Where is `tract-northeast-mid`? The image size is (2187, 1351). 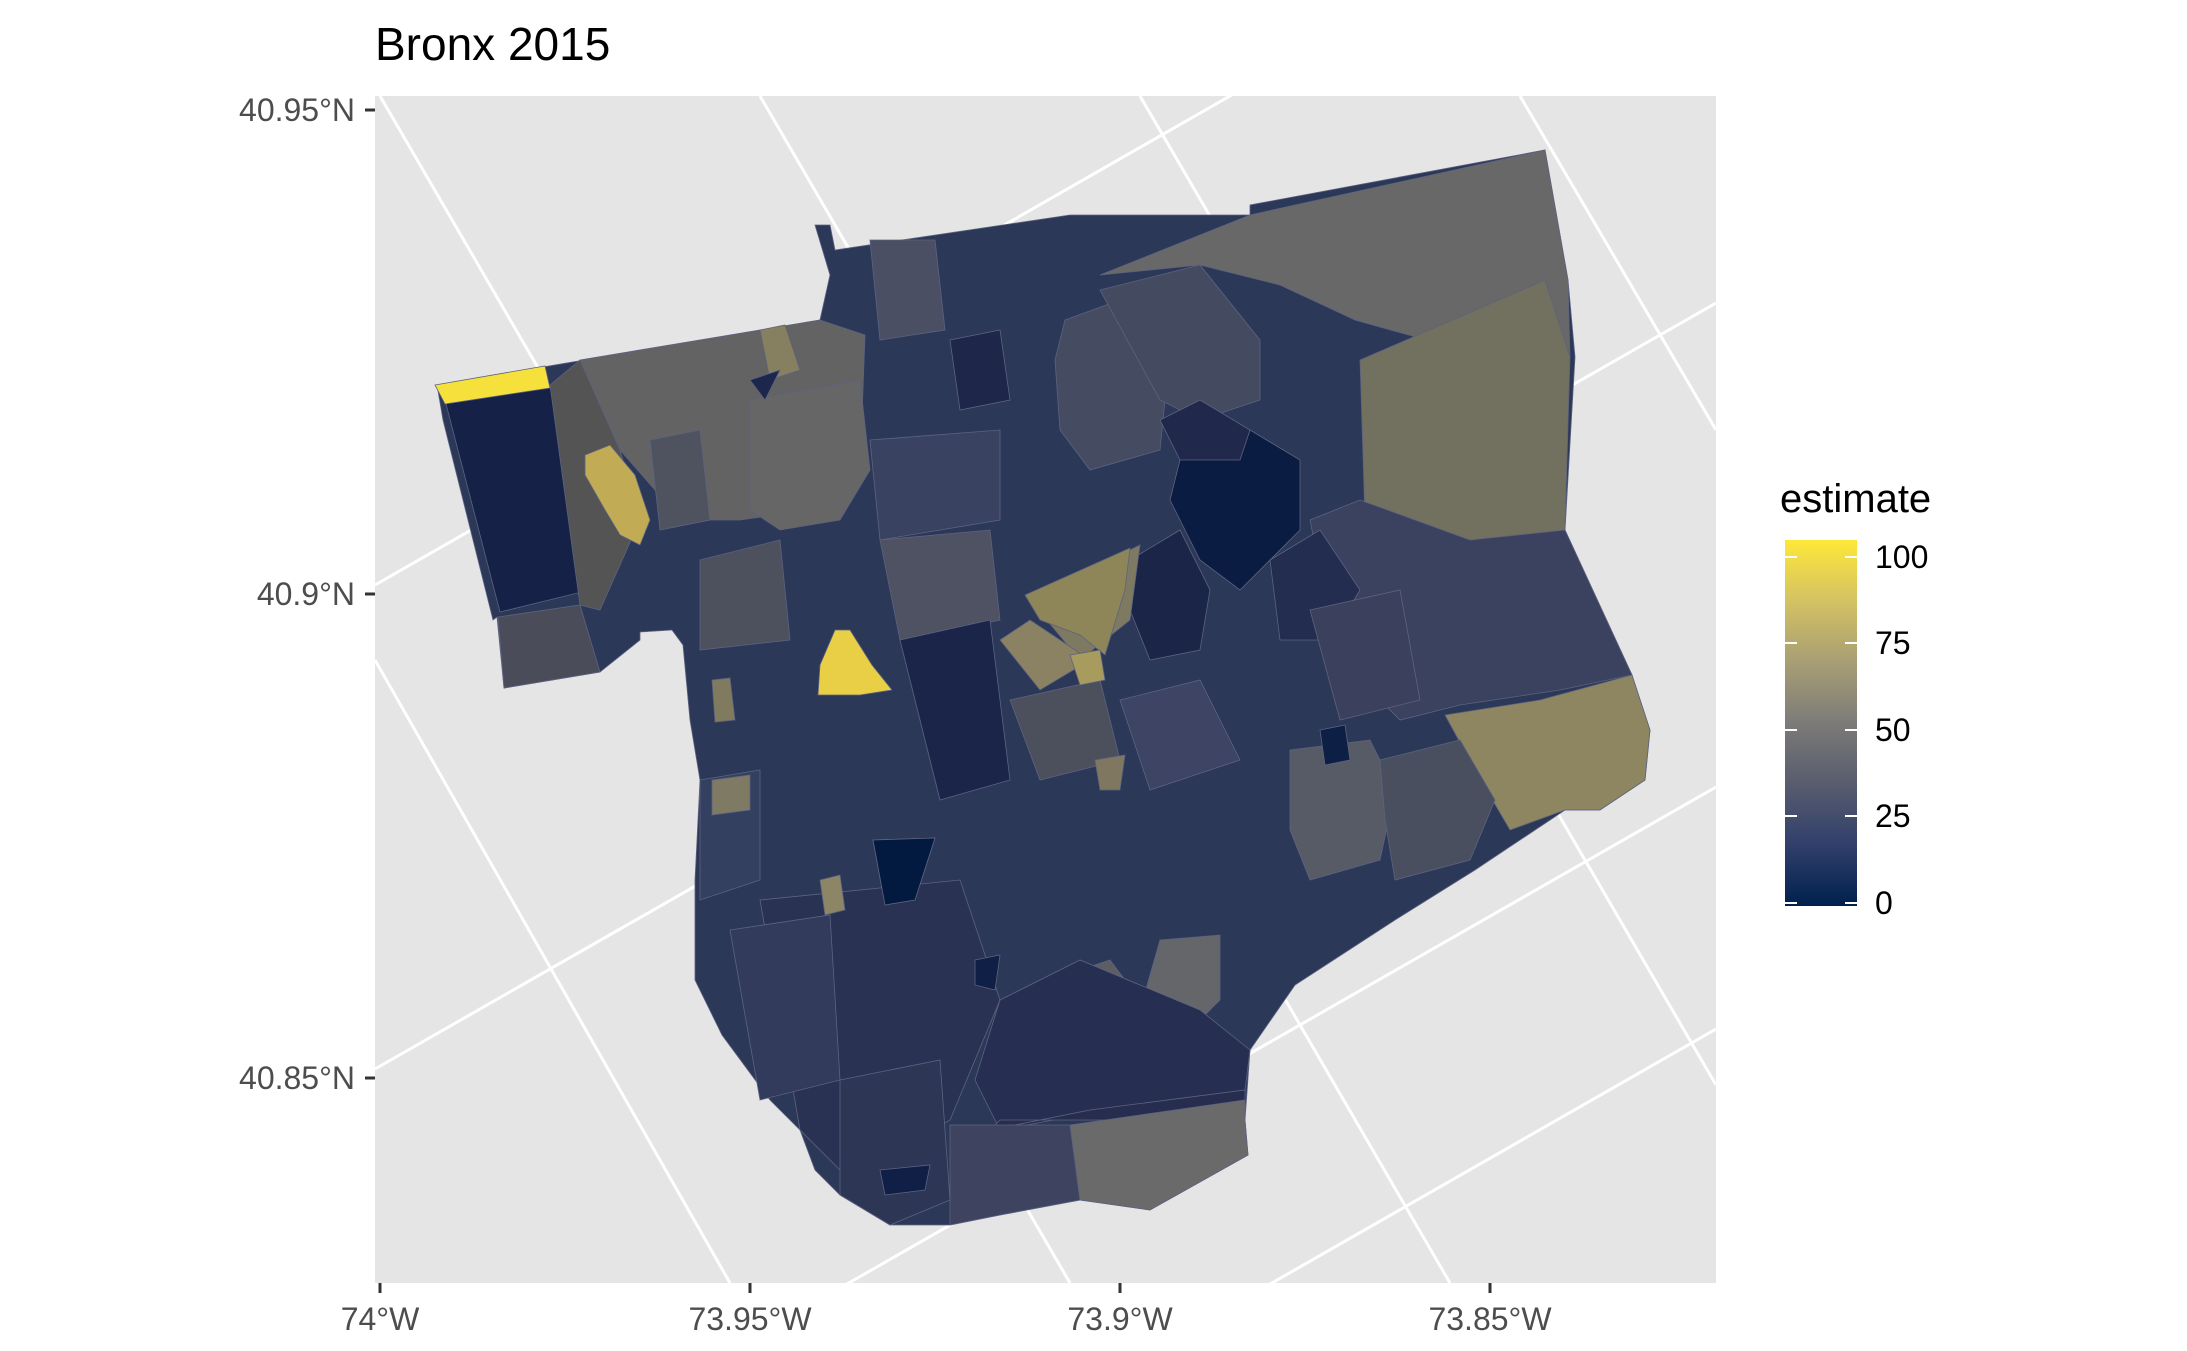 tract-northeast-mid is located at coordinates (1365, 655).